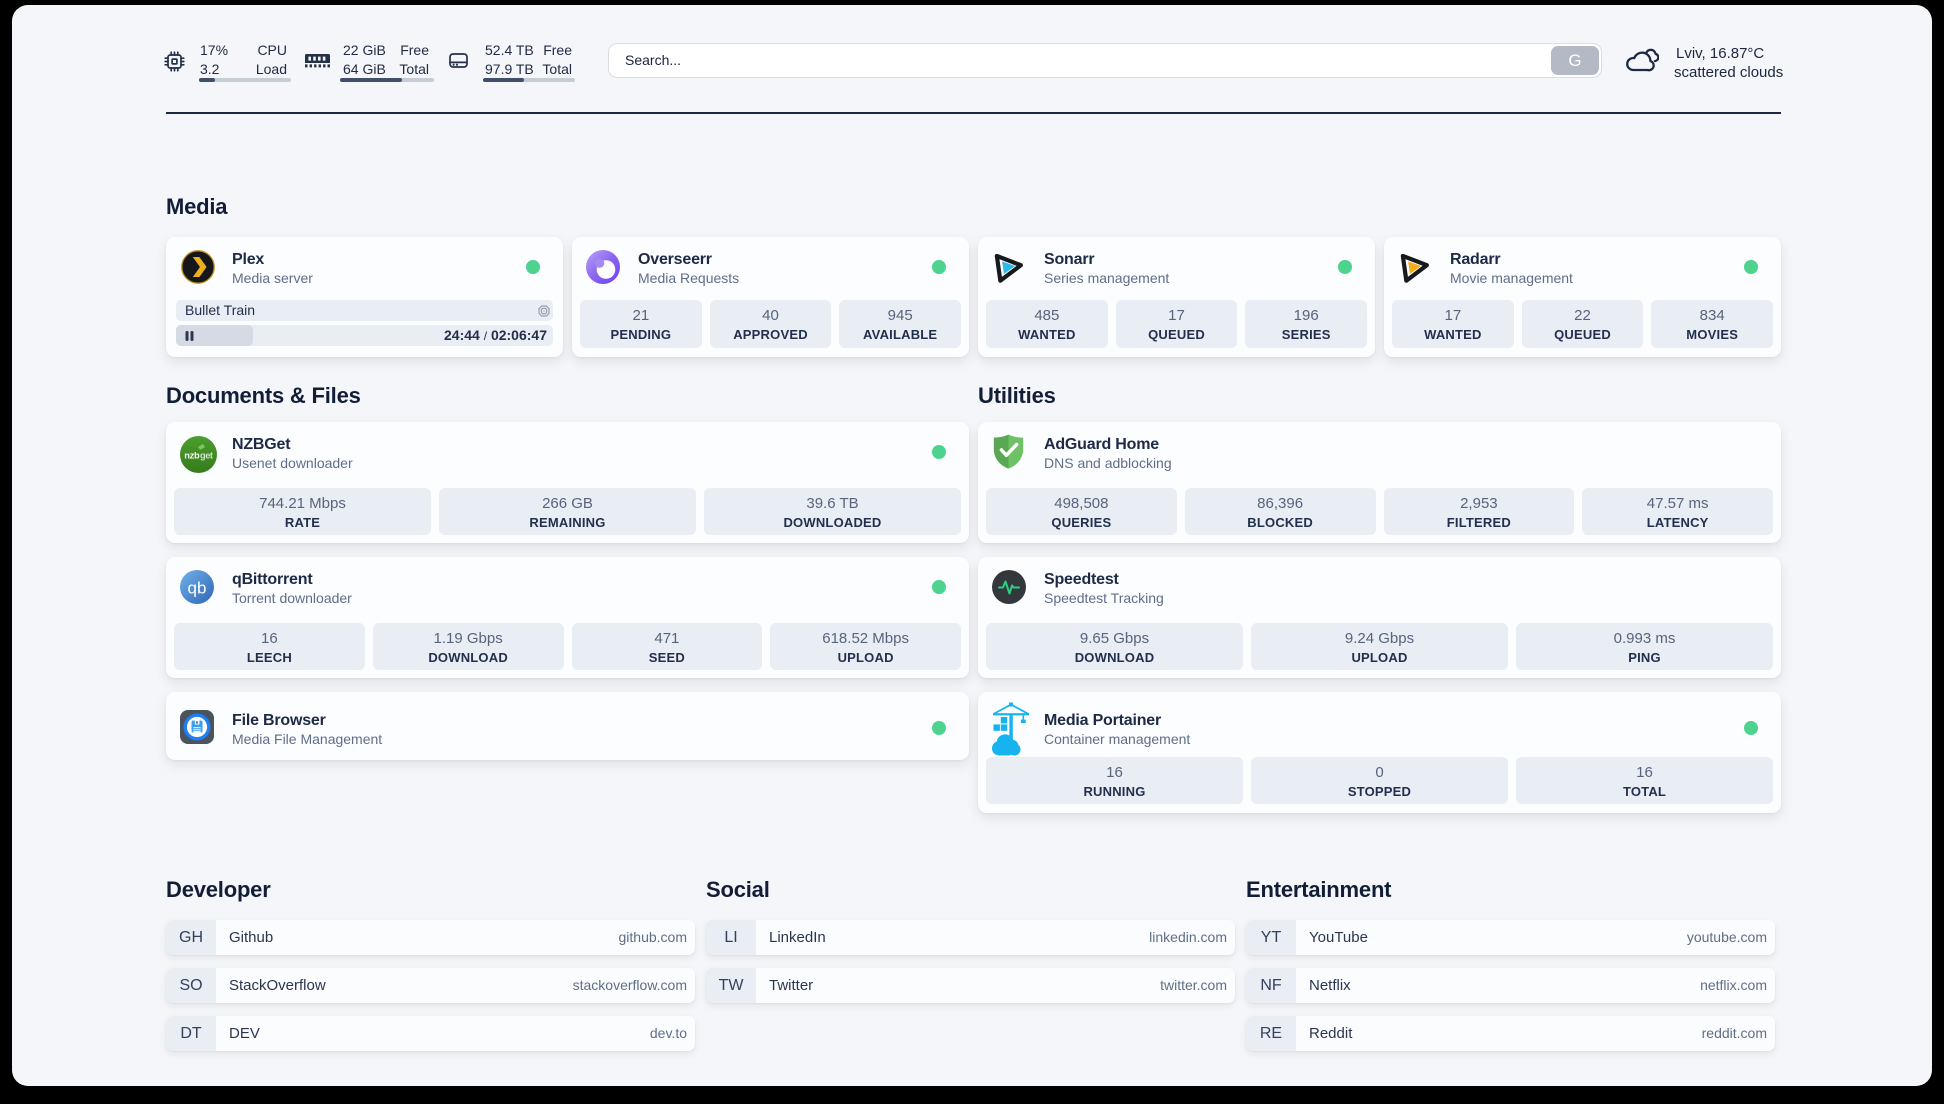 The height and width of the screenshot is (1104, 1944). What do you see at coordinates (192, 456) in the screenshot?
I see `svg-text: nzb` at bounding box center [192, 456].